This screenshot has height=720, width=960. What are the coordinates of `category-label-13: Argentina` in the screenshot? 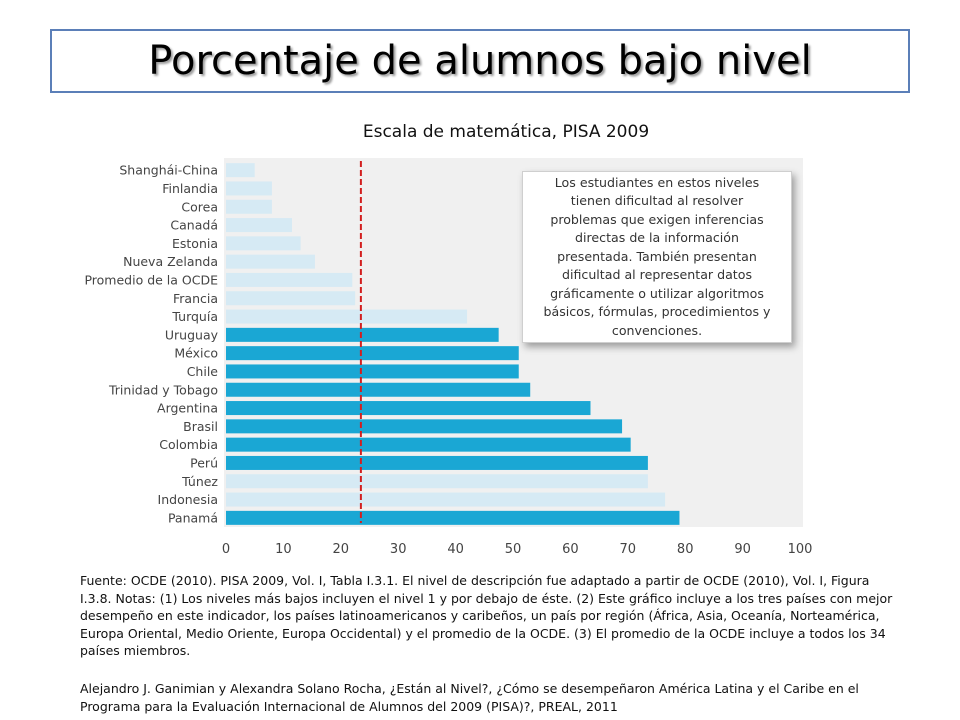 It's located at (187, 408).